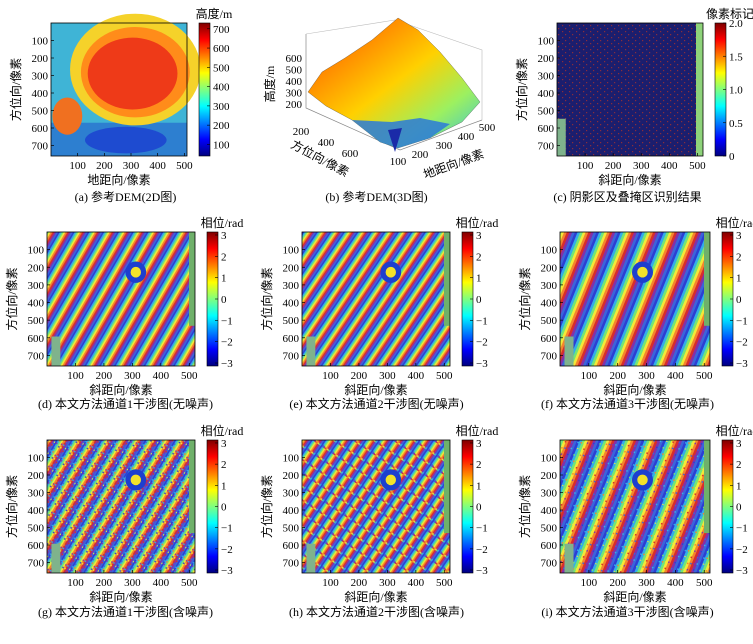 The image size is (753, 644). What do you see at coordinates (739, 257) in the screenshot?
I see `colorbar-tick-label: 2` at bounding box center [739, 257].